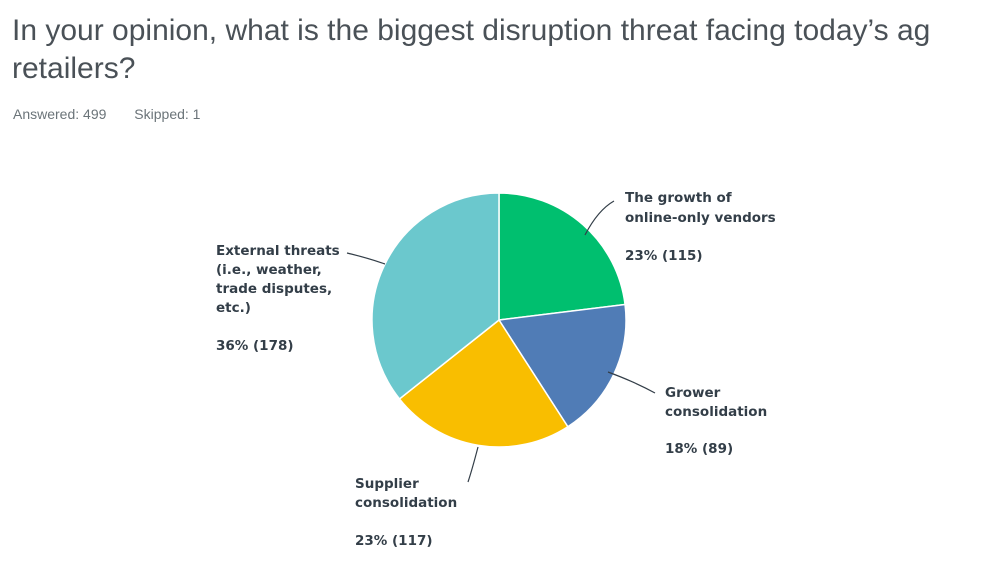 The width and height of the screenshot is (993, 576). Describe the element at coordinates (406, 493) in the screenshot. I see `slice-label-text: Supplier consolidation` at that location.